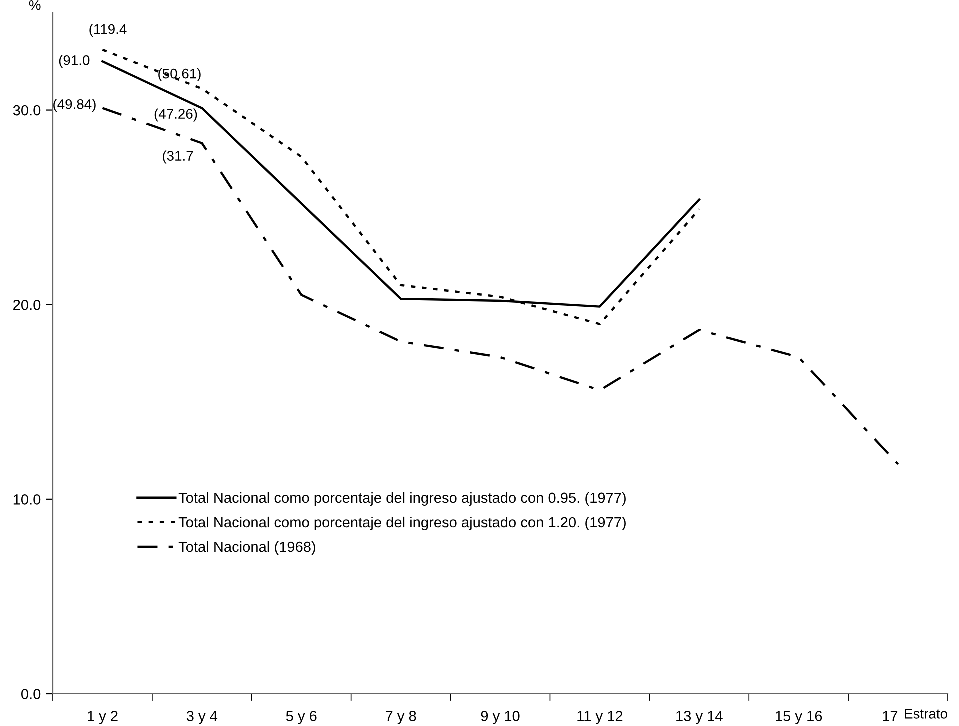 The height and width of the screenshot is (726, 959). What do you see at coordinates (74, 61) in the screenshot?
I see `annotation: (91.0` at bounding box center [74, 61].